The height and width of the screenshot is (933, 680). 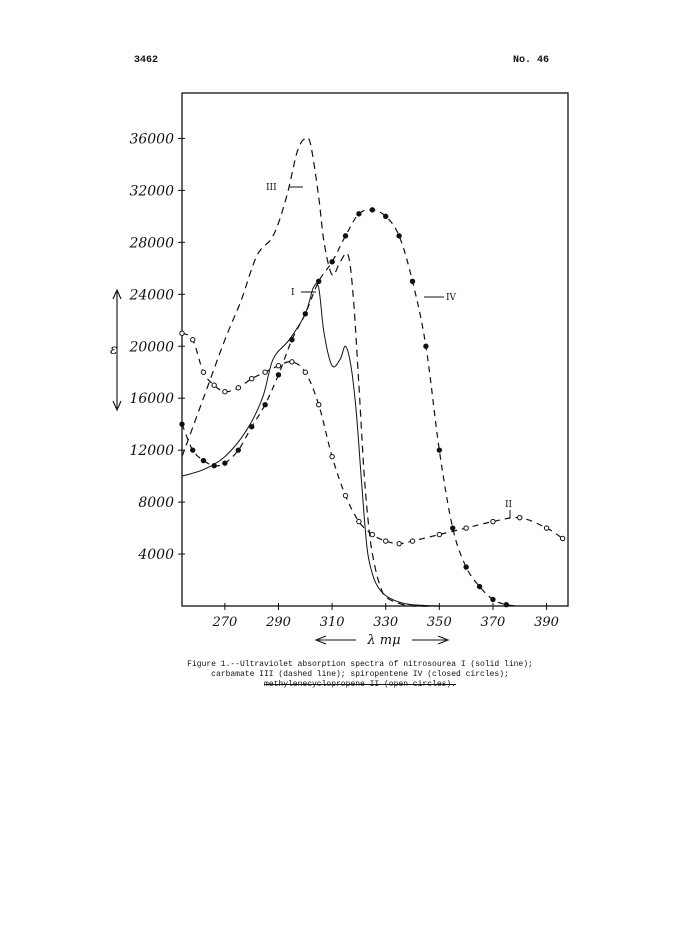 I want to click on y-tick-label: 20000, so click(x=151, y=347).